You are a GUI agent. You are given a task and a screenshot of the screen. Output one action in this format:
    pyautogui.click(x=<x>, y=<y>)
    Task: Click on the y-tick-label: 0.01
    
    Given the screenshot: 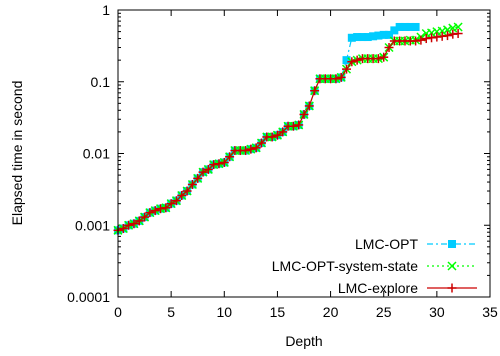 What is the action you would take?
    pyautogui.click(x=96, y=154)
    